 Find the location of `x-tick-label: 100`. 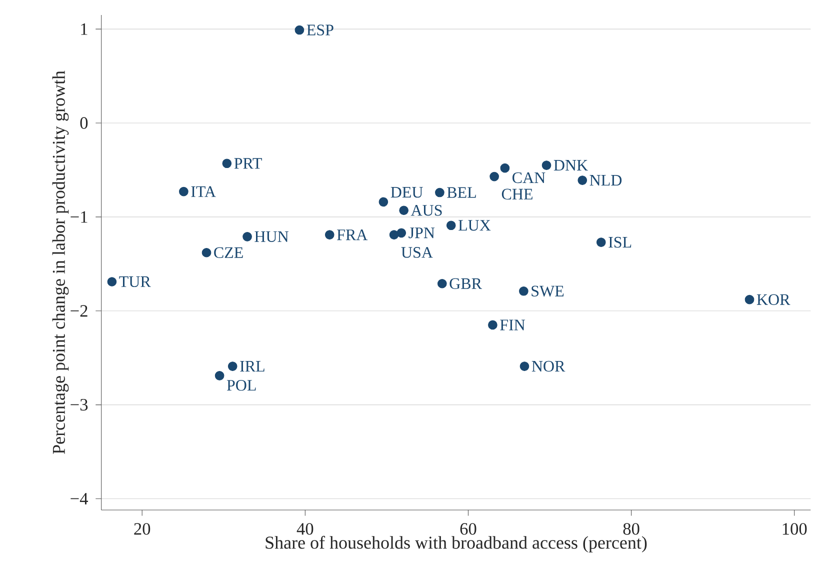

x-tick-label: 100 is located at coordinates (794, 529).